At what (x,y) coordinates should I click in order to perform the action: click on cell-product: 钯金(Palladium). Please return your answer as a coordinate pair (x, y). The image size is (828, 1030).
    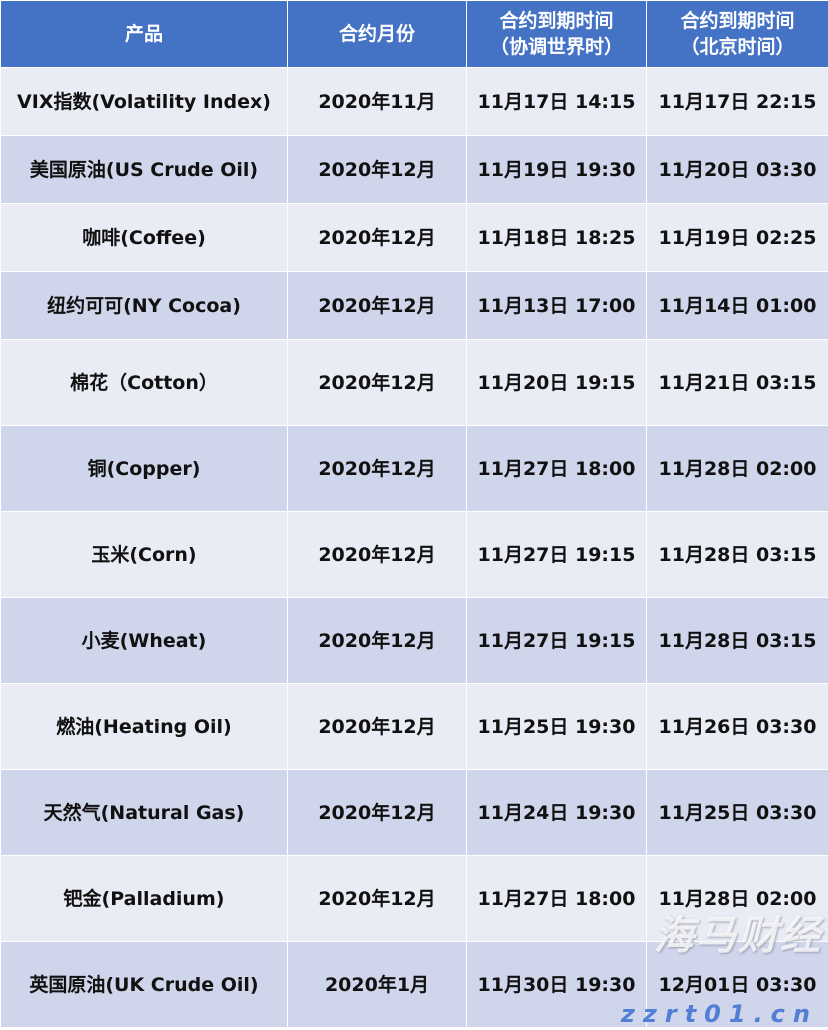
    Looking at the image, I should click on (144, 898).